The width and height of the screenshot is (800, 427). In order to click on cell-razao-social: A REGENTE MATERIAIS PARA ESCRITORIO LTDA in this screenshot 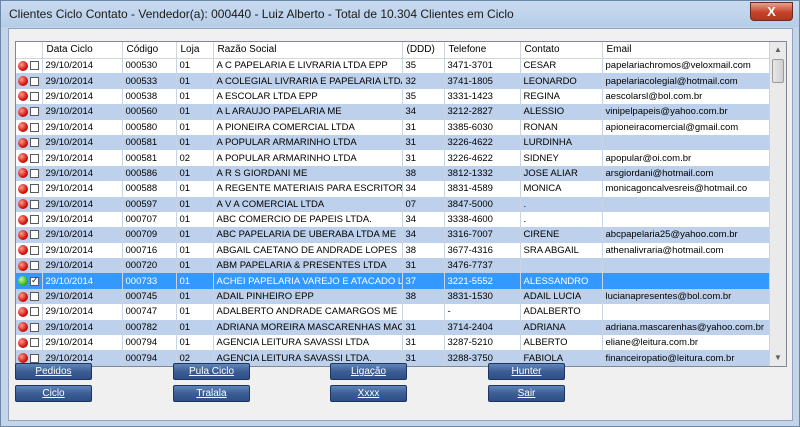, I will do `click(308, 189)`.